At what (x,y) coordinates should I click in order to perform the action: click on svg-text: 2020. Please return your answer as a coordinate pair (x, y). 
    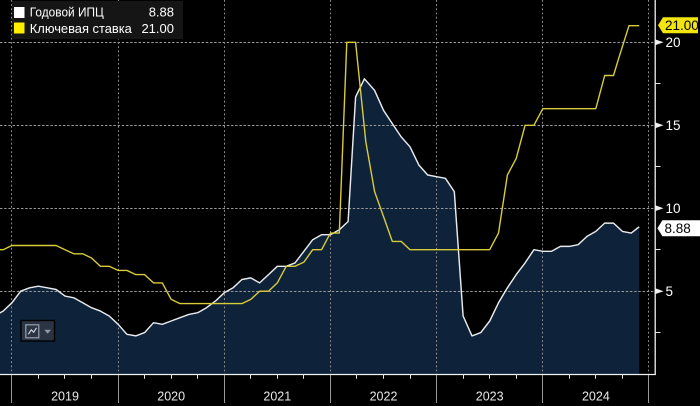
    Looking at the image, I should click on (171, 397).